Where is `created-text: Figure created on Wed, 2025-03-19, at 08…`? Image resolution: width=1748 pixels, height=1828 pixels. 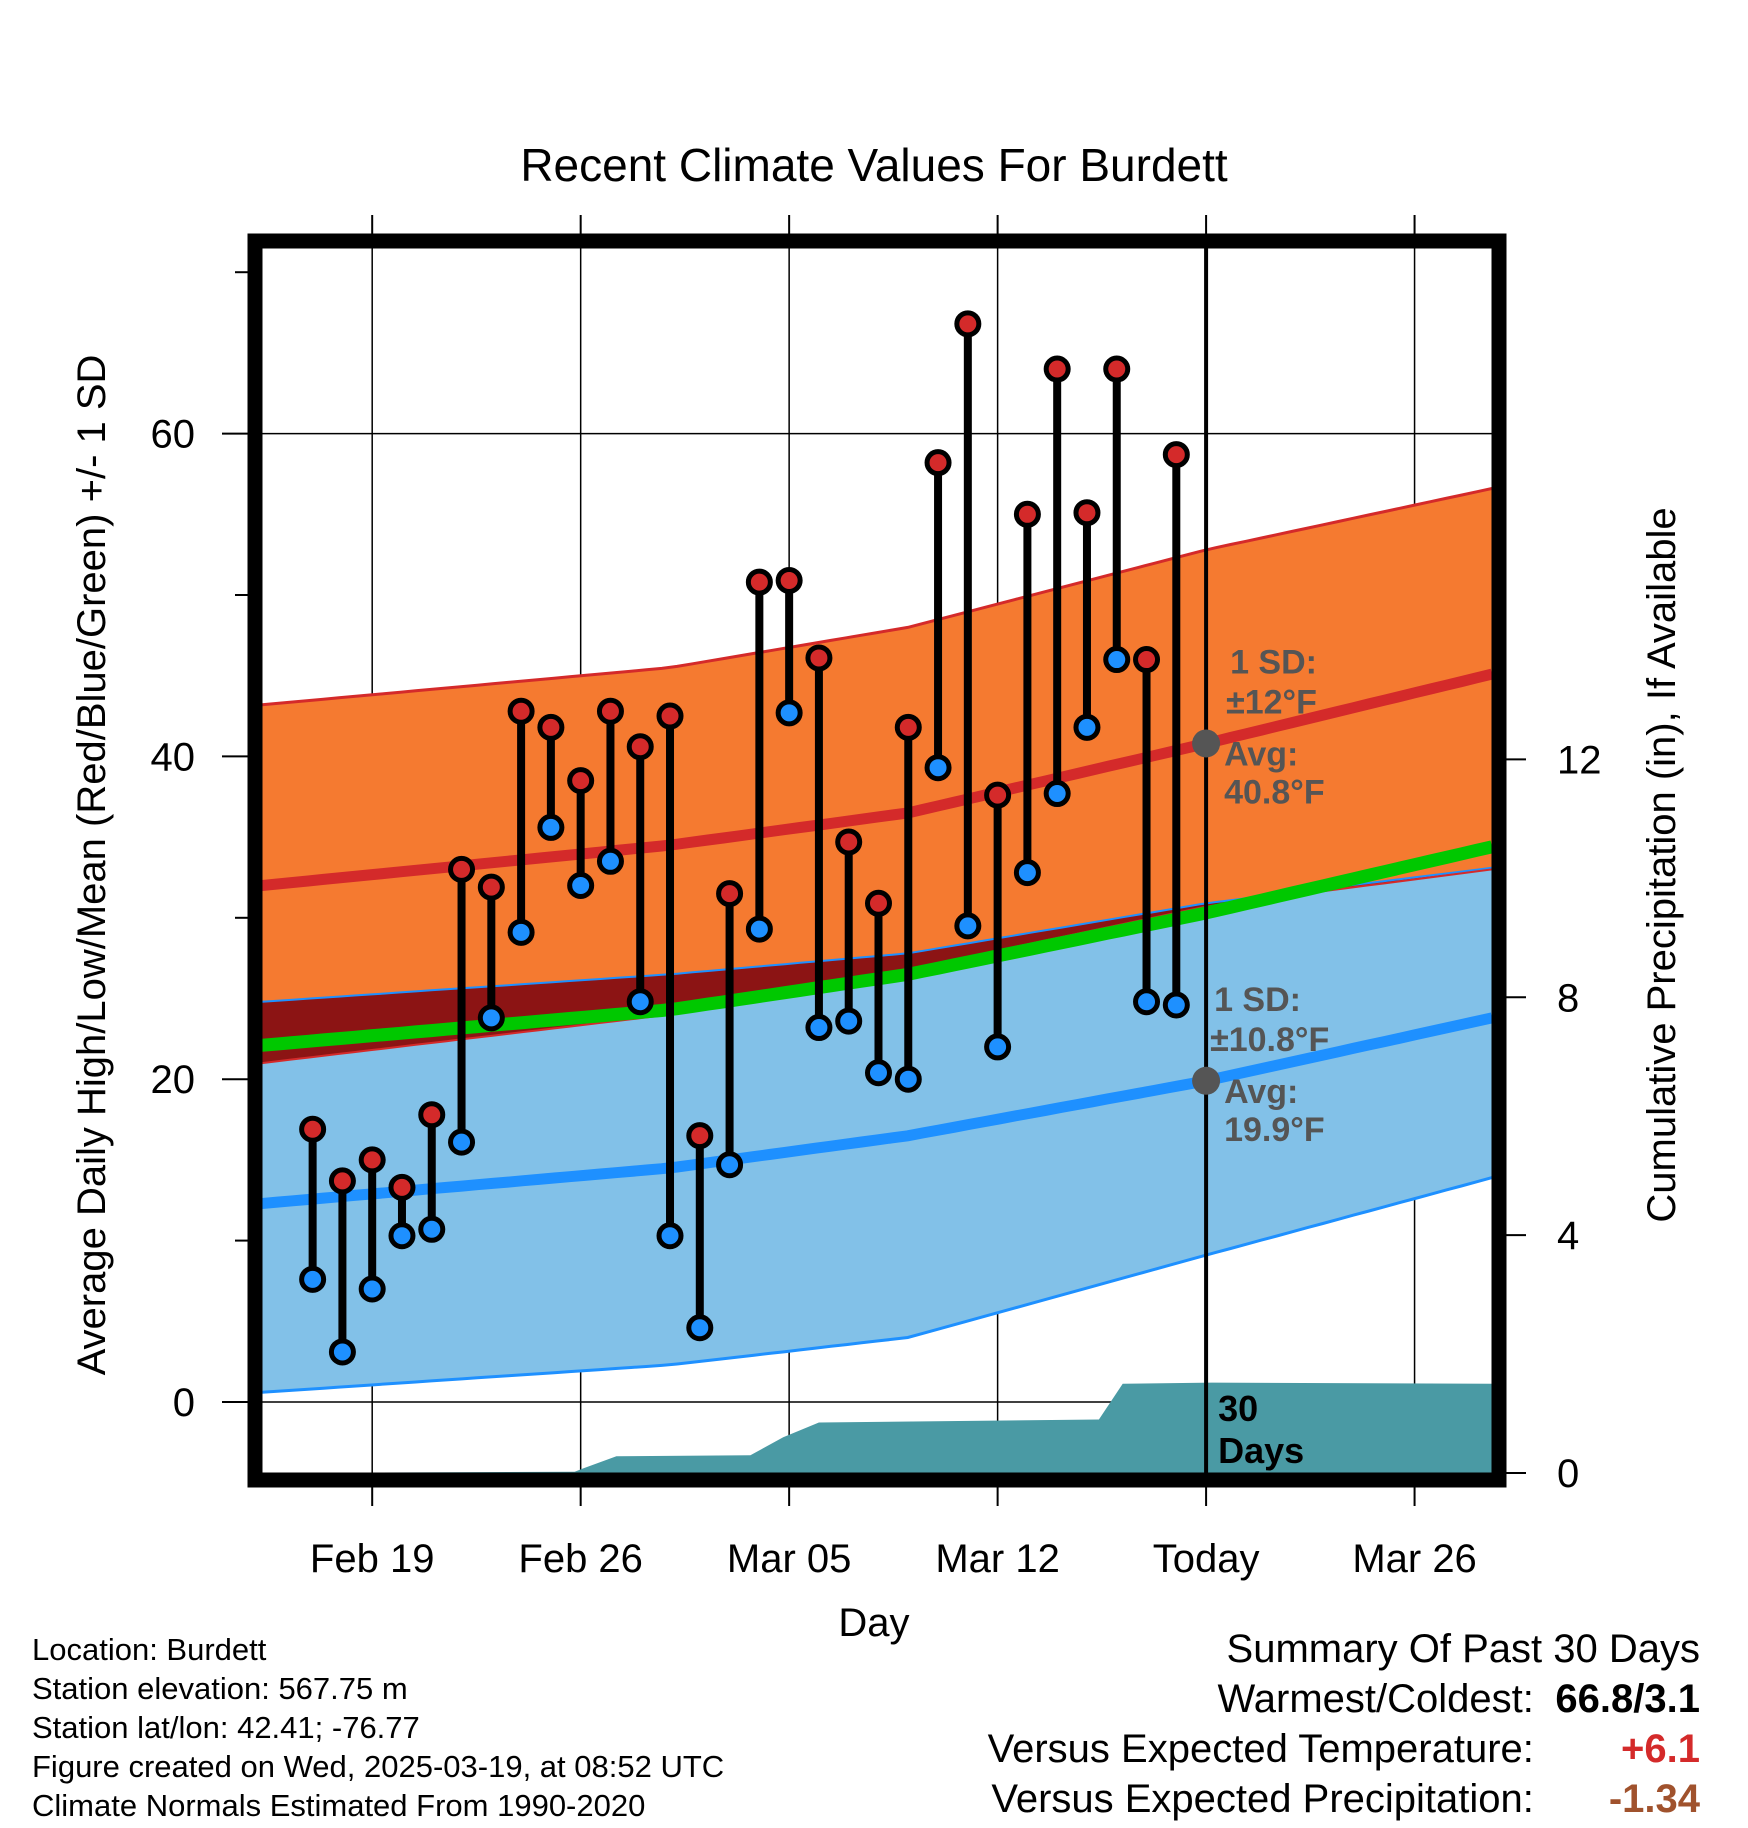
created-text: Figure created on Wed, 2025-03-19, at 08… is located at coordinates (378, 1766).